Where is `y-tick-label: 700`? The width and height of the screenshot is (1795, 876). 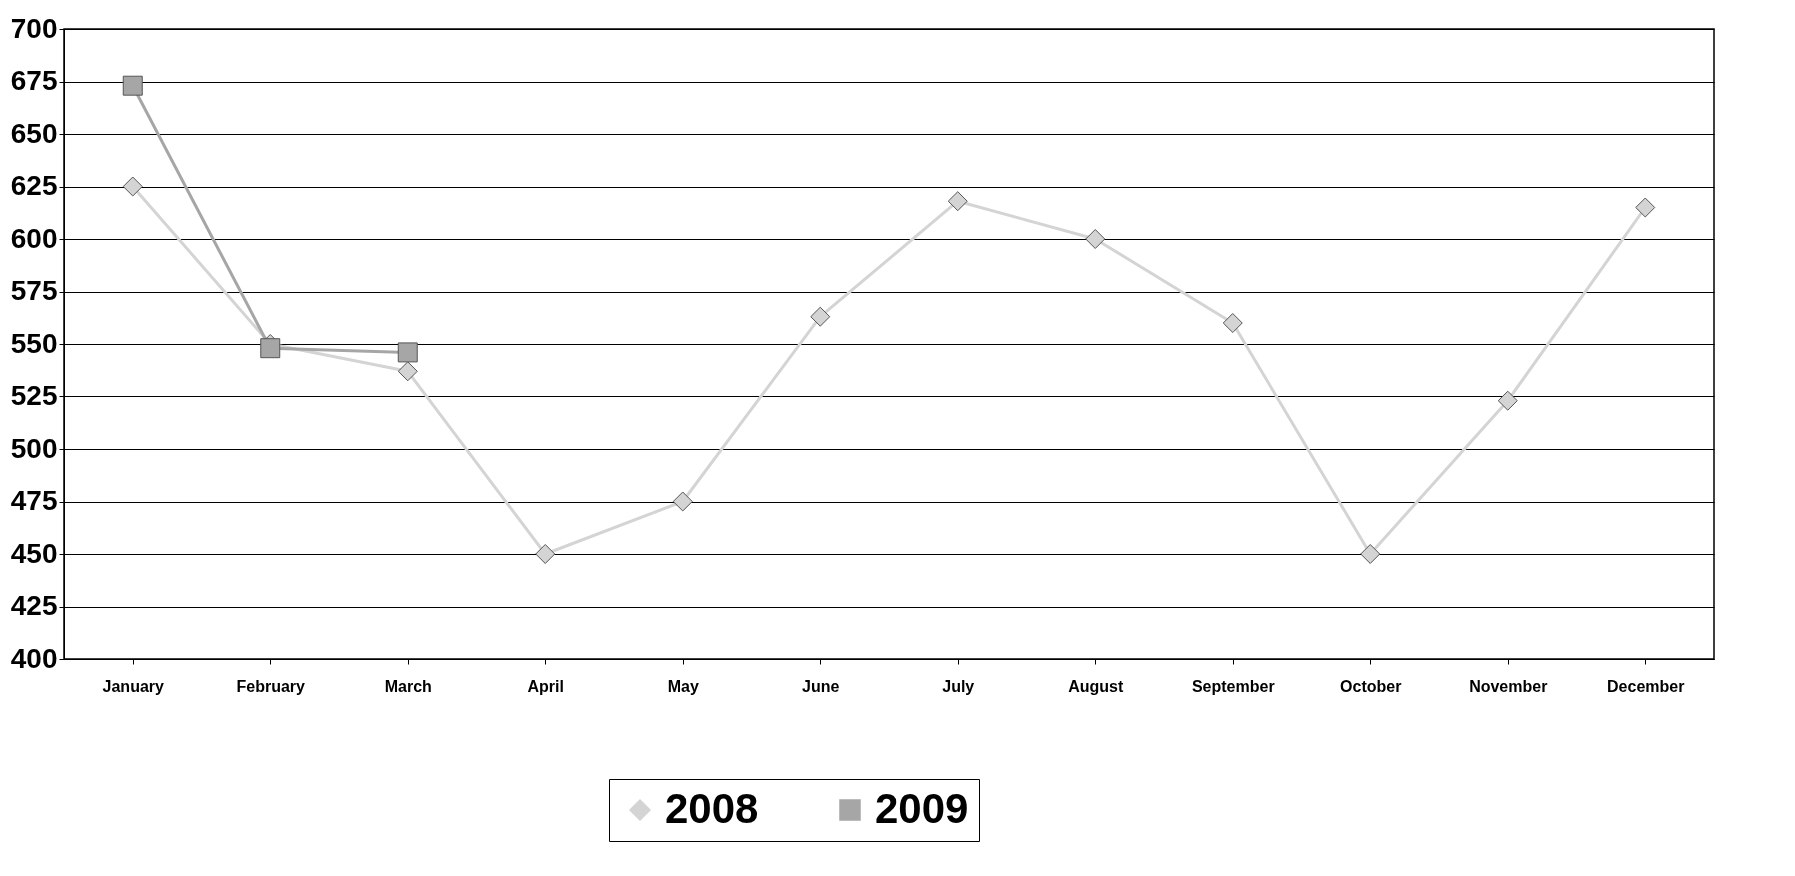
y-tick-label: 700 is located at coordinates (34, 28).